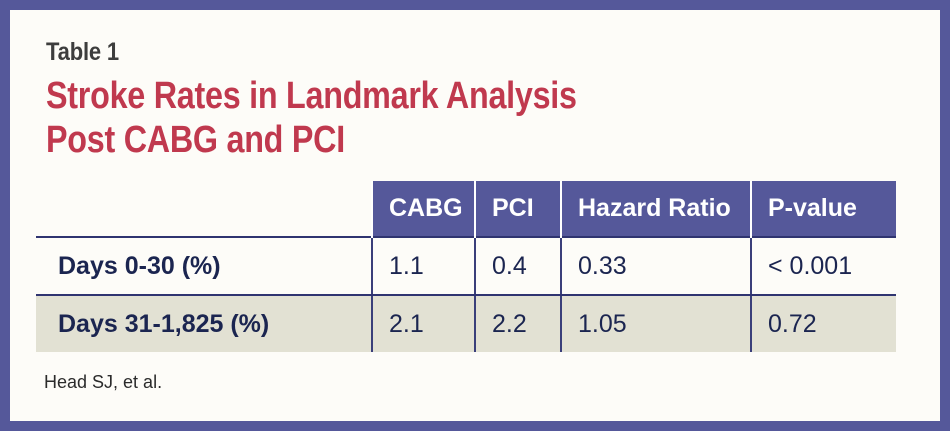  I want to click on table-header-row: CABG PCI Hazard Ratio P-value, so click(466, 209).